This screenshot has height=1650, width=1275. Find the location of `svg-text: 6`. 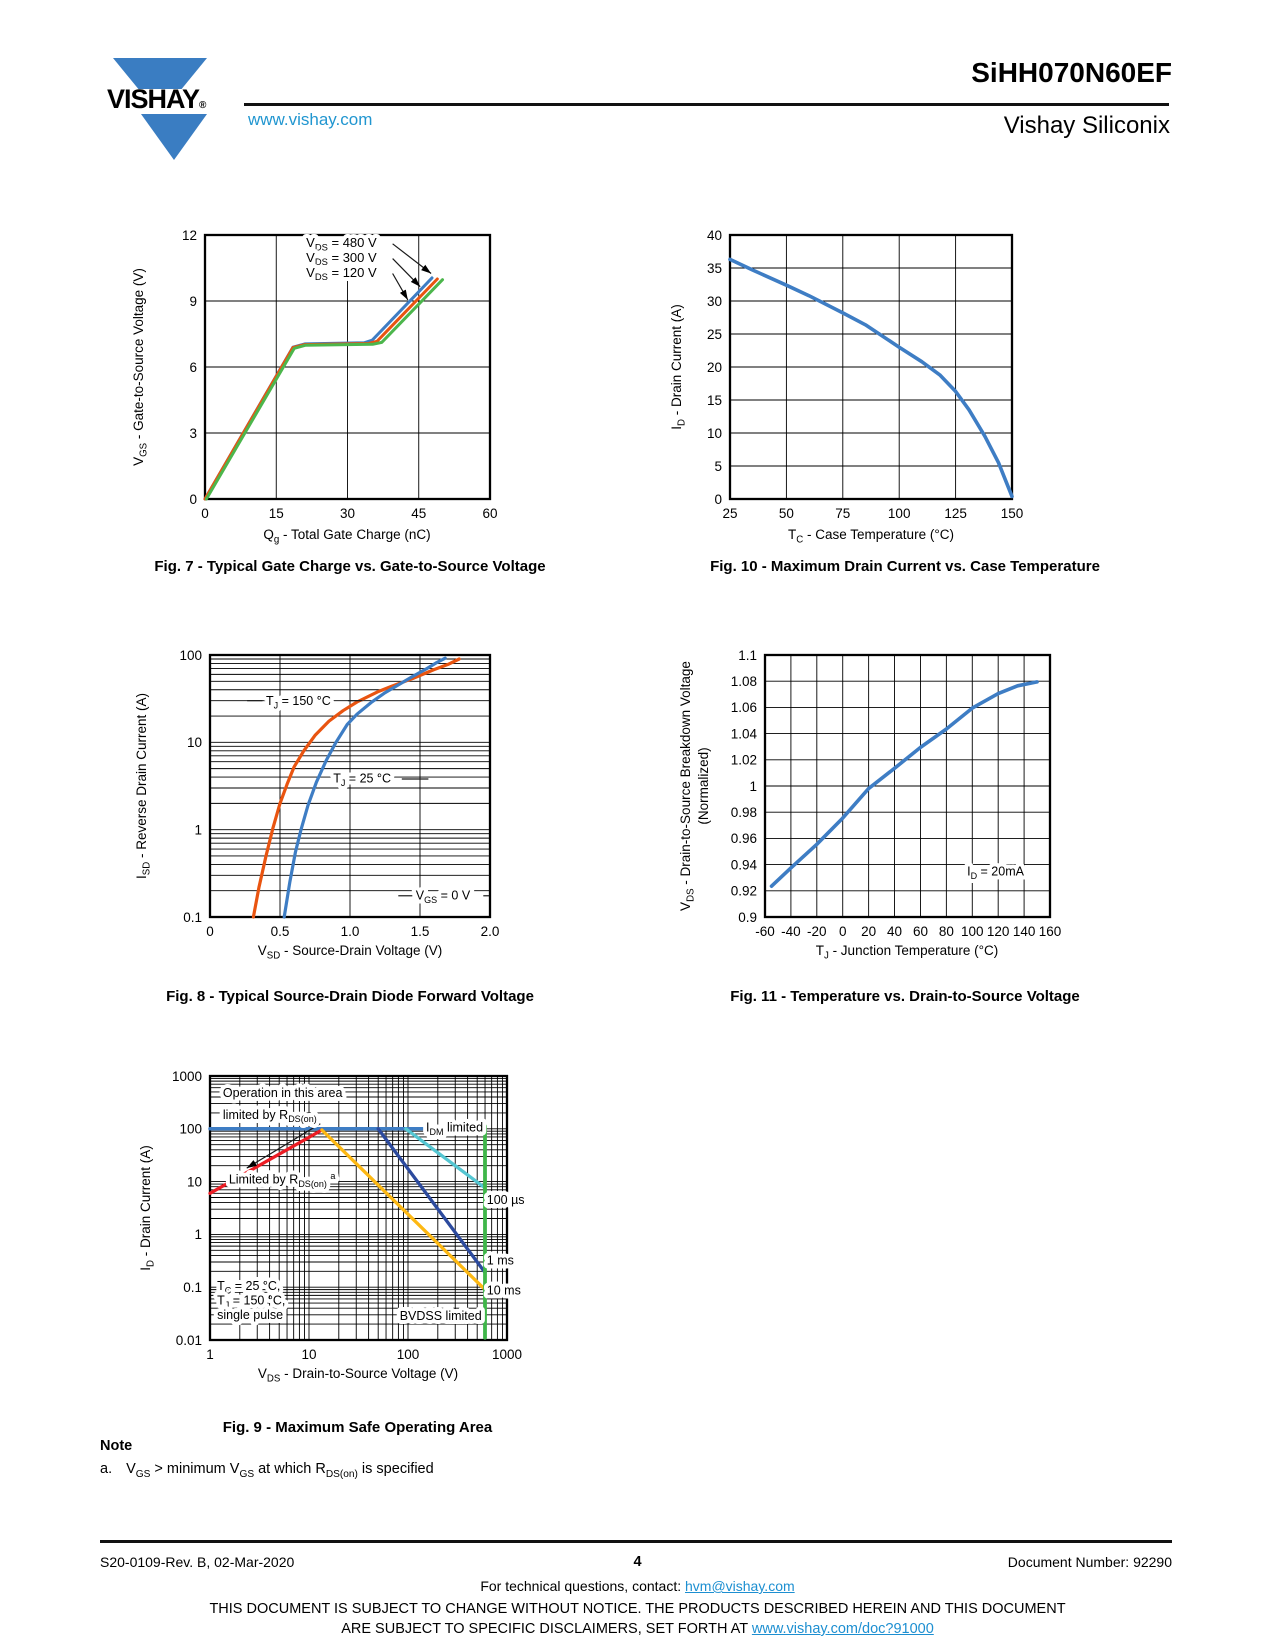

svg-text: 6 is located at coordinates (193, 367).